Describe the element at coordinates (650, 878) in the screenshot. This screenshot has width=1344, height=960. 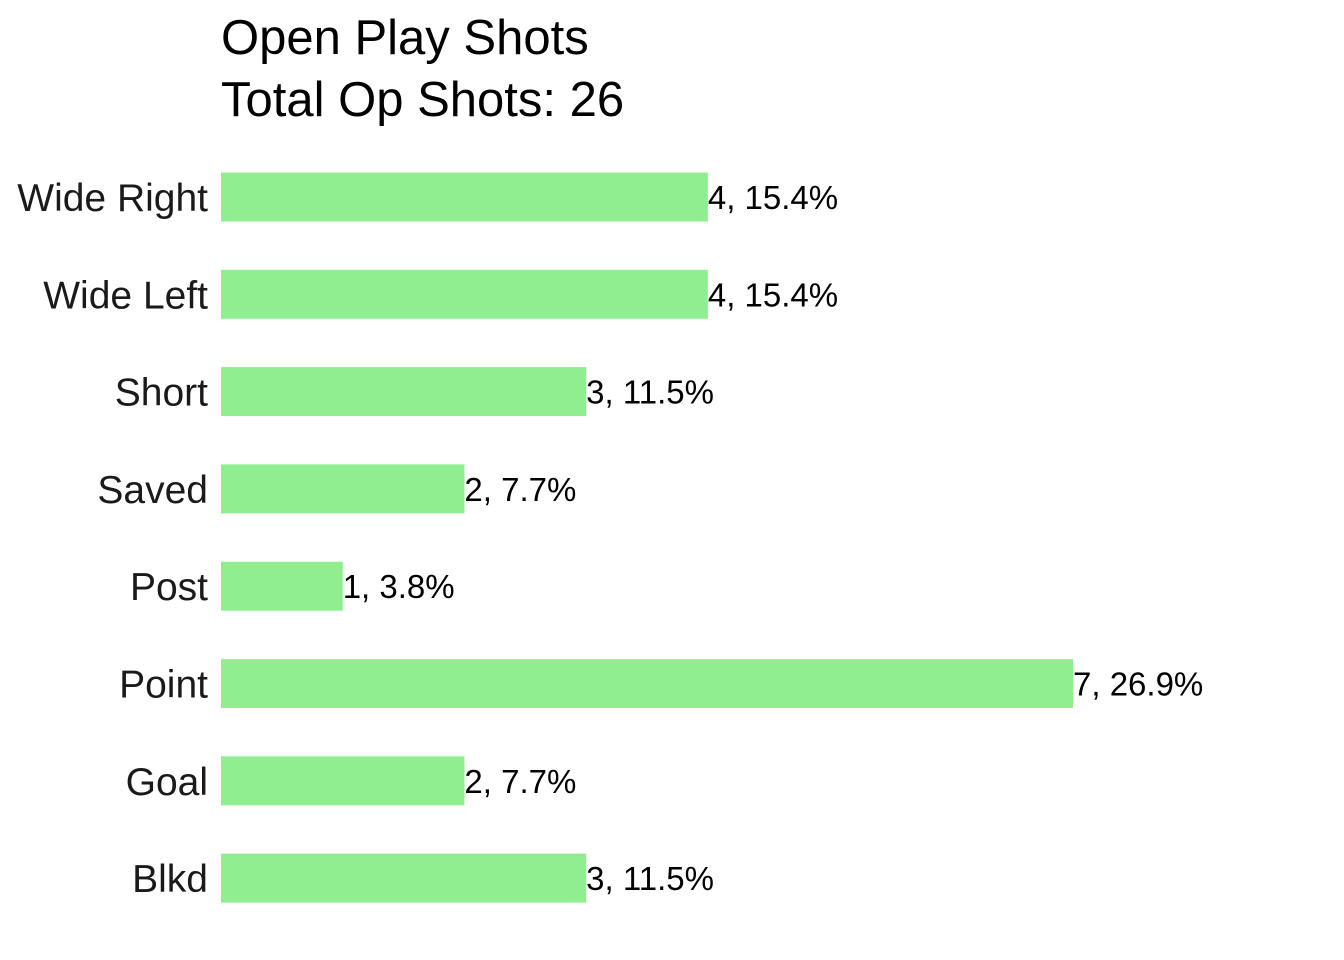
I see `data-label-blkd: 3, 11.5%` at that location.